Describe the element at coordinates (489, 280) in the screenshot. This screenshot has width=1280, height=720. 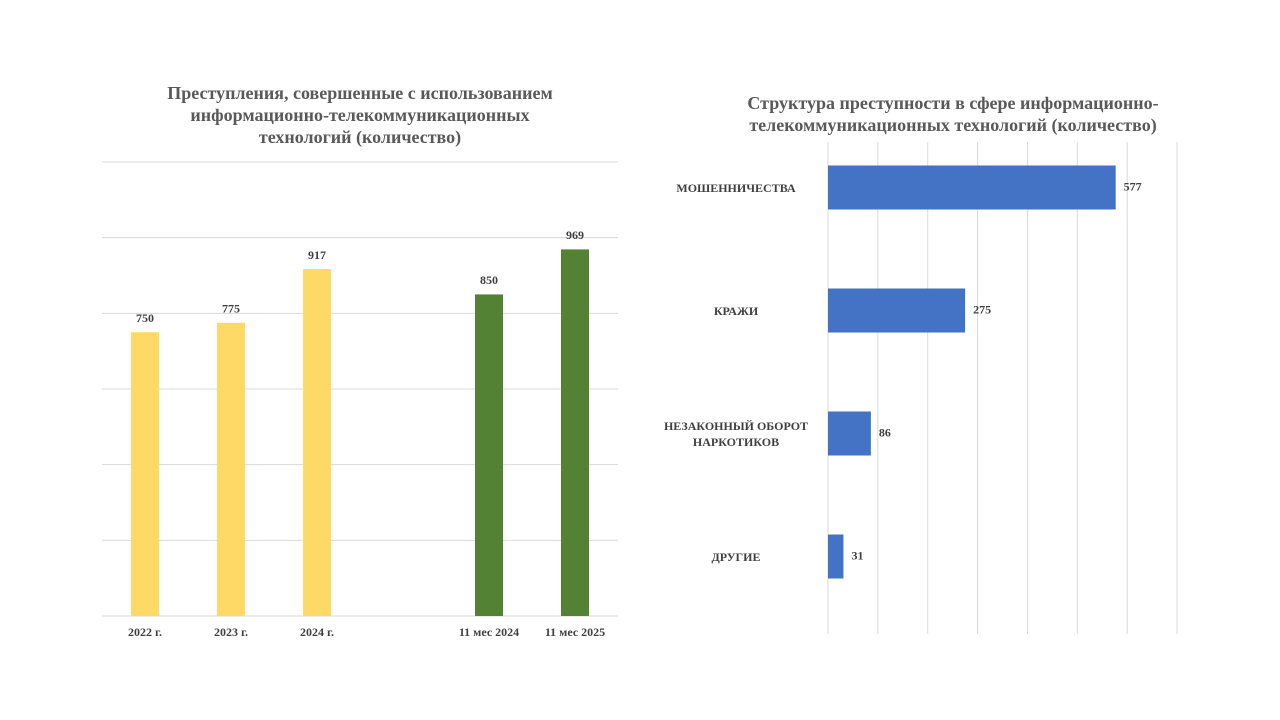
I see `data-label: 850` at that location.